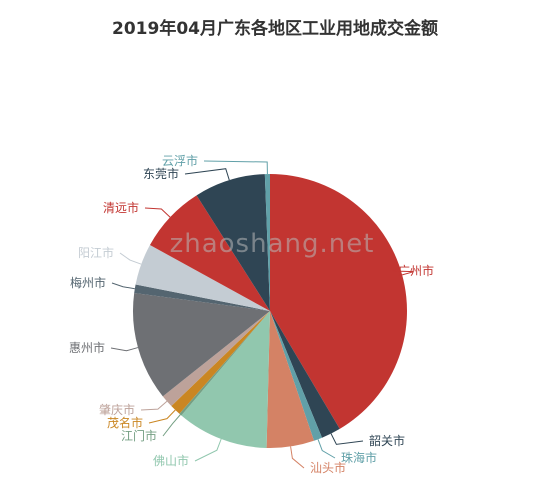 The height and width of the screenshot is (490, 550). What do you see at coordinates (359, 457) in the screenshot?
I see `slice-label-2: 珠海市` at bounding box center [359, 457].